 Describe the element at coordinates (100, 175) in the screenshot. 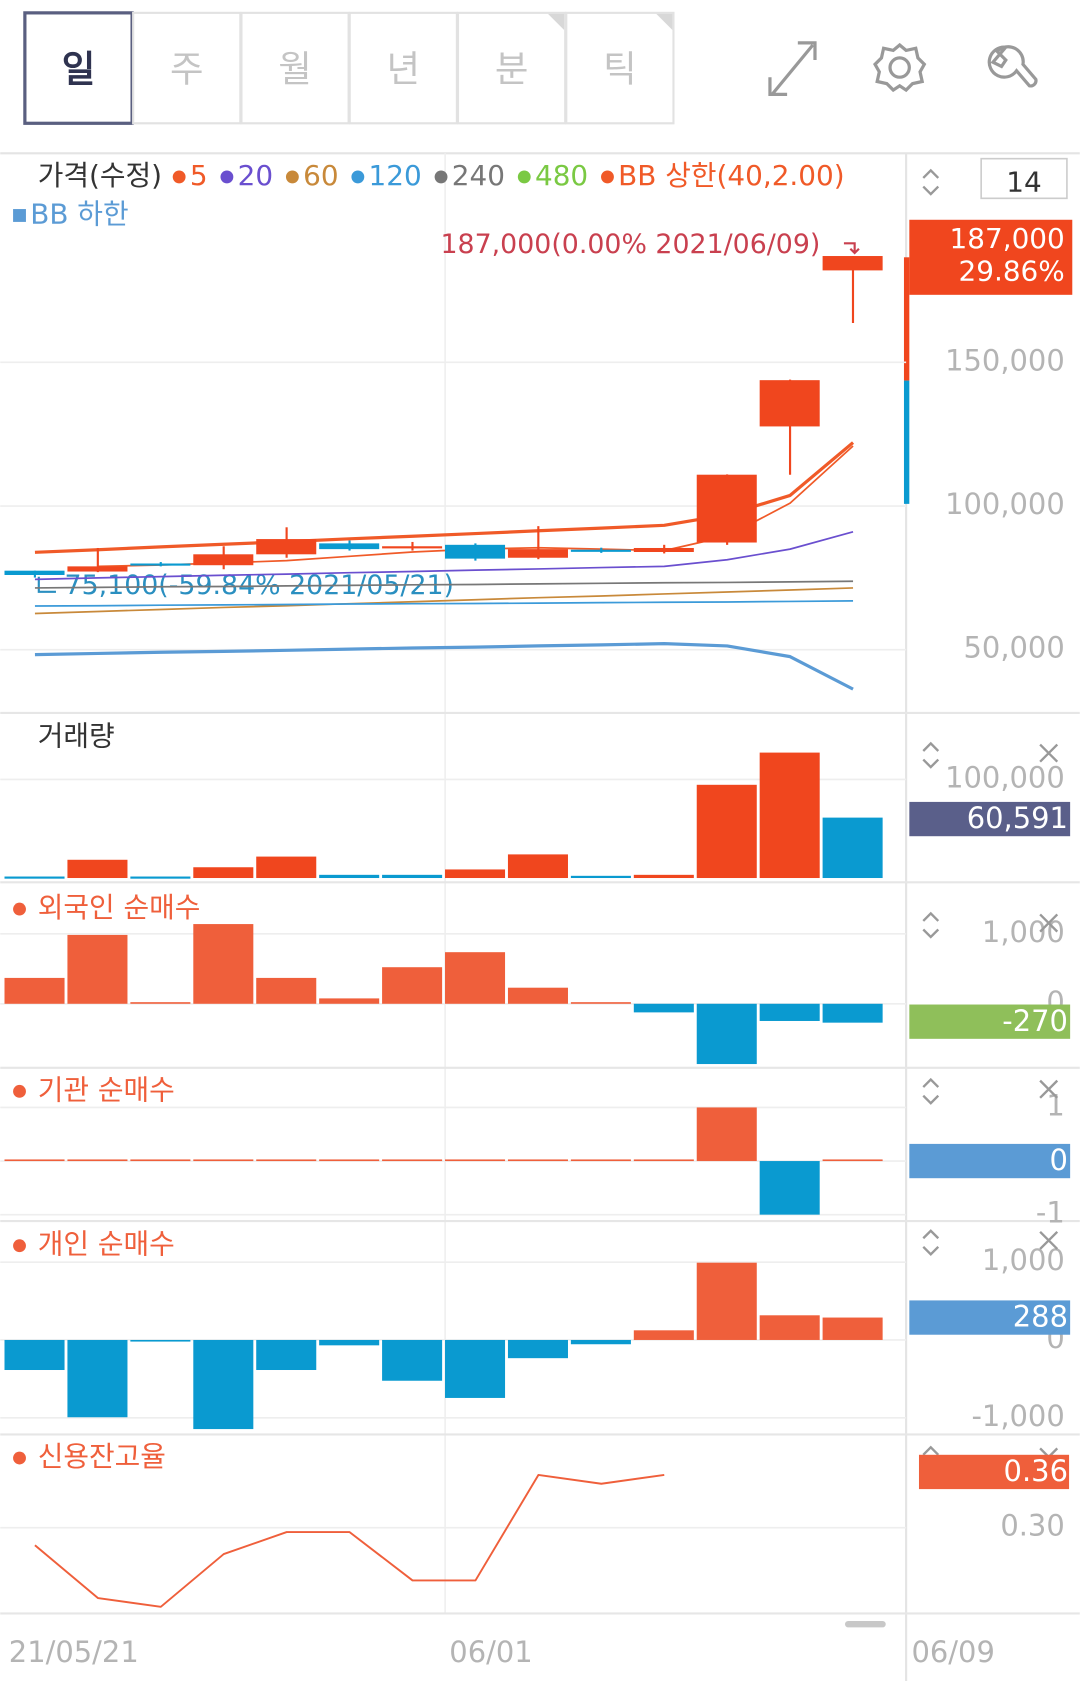

I see `legend-title: 가격(수정)` at that location.